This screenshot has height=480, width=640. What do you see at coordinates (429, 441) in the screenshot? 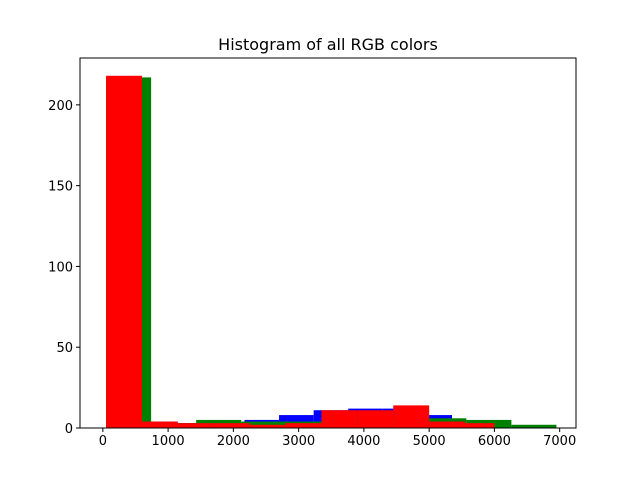
I see `x-tick-label: 5000` at bounding box center [429, 441].